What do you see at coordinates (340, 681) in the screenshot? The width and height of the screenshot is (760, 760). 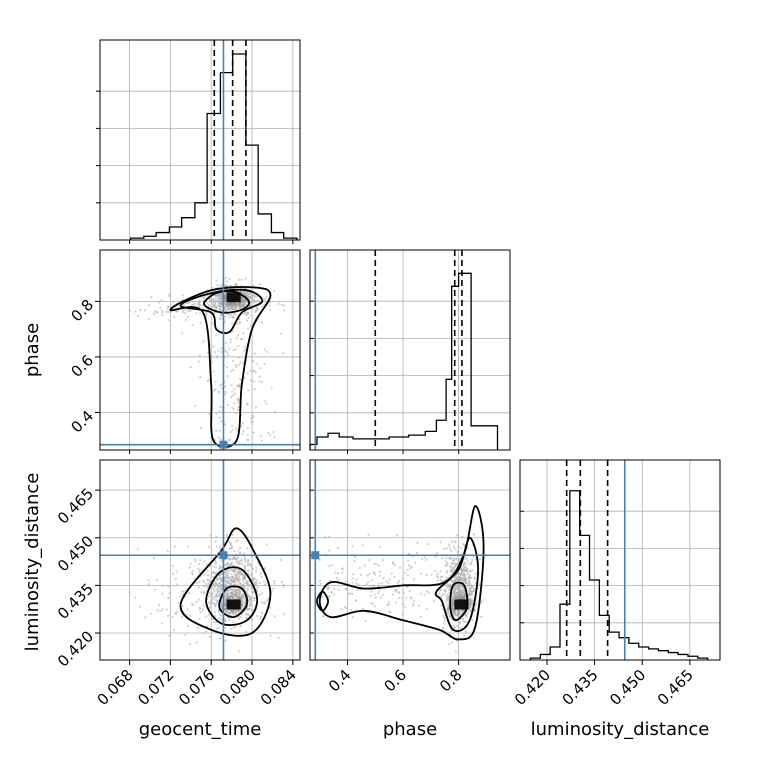 I see `x-tick-label: 0.4` at bounding box center [340, 681].